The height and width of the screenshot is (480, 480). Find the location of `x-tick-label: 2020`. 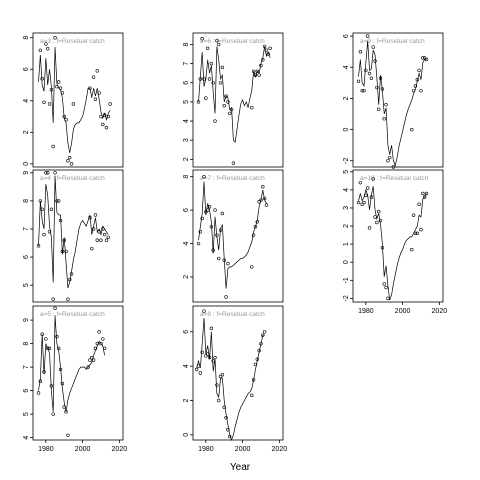

x-tick-label: 2020 is located at coordinates (120, 449).